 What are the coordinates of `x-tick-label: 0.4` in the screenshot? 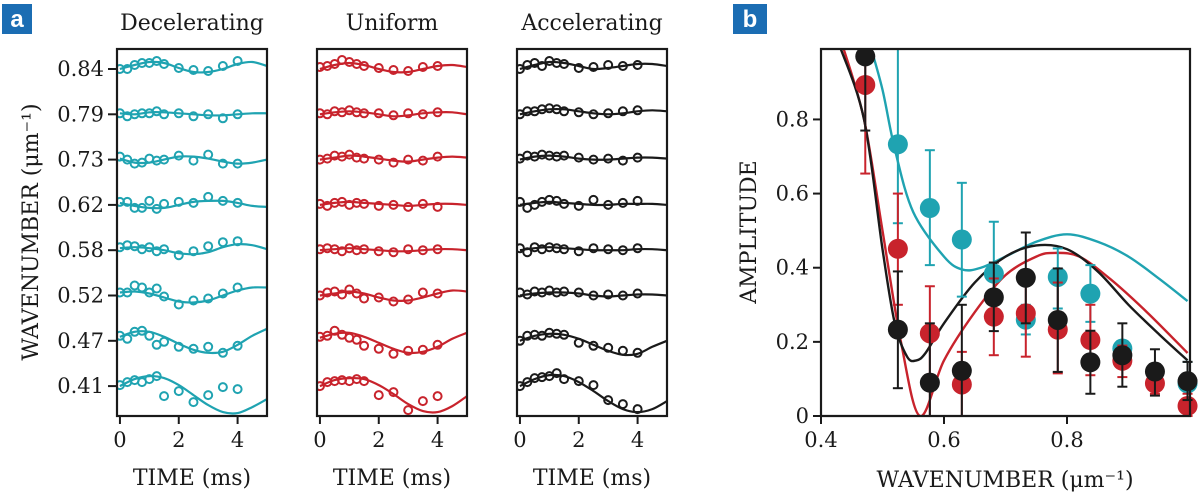 It's located at (820, 440).